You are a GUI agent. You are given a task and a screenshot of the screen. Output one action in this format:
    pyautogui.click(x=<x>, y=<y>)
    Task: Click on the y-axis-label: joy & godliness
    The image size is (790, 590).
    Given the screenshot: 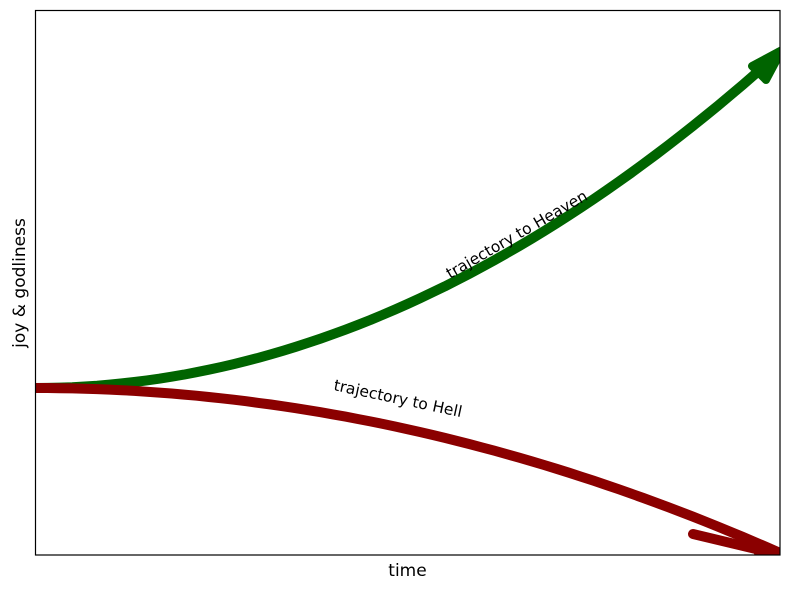 What is the action you would take?
    pyautogui.click(x=20, y=283)
    